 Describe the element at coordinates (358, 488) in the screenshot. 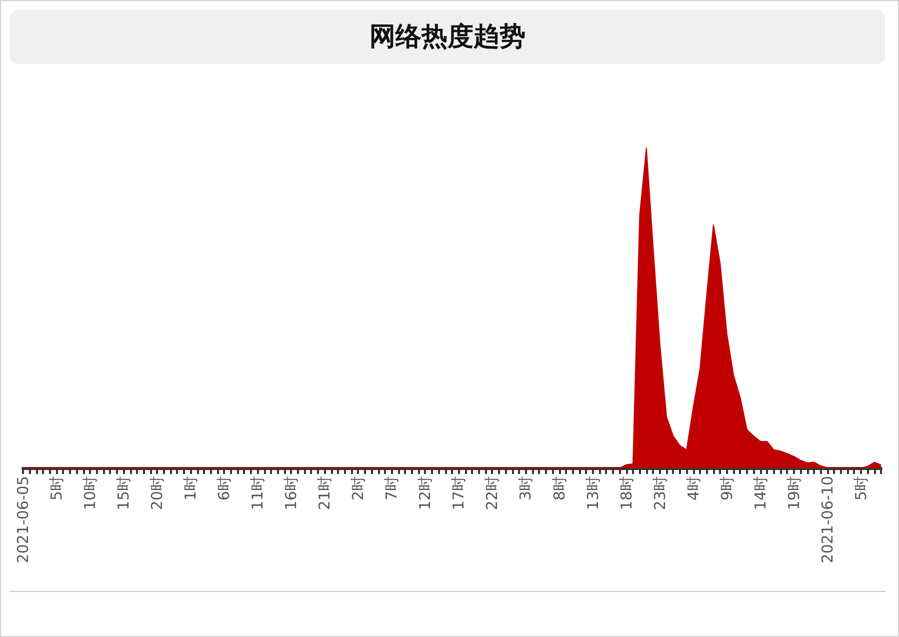

I see `x-tick-label: 2时` at that location.